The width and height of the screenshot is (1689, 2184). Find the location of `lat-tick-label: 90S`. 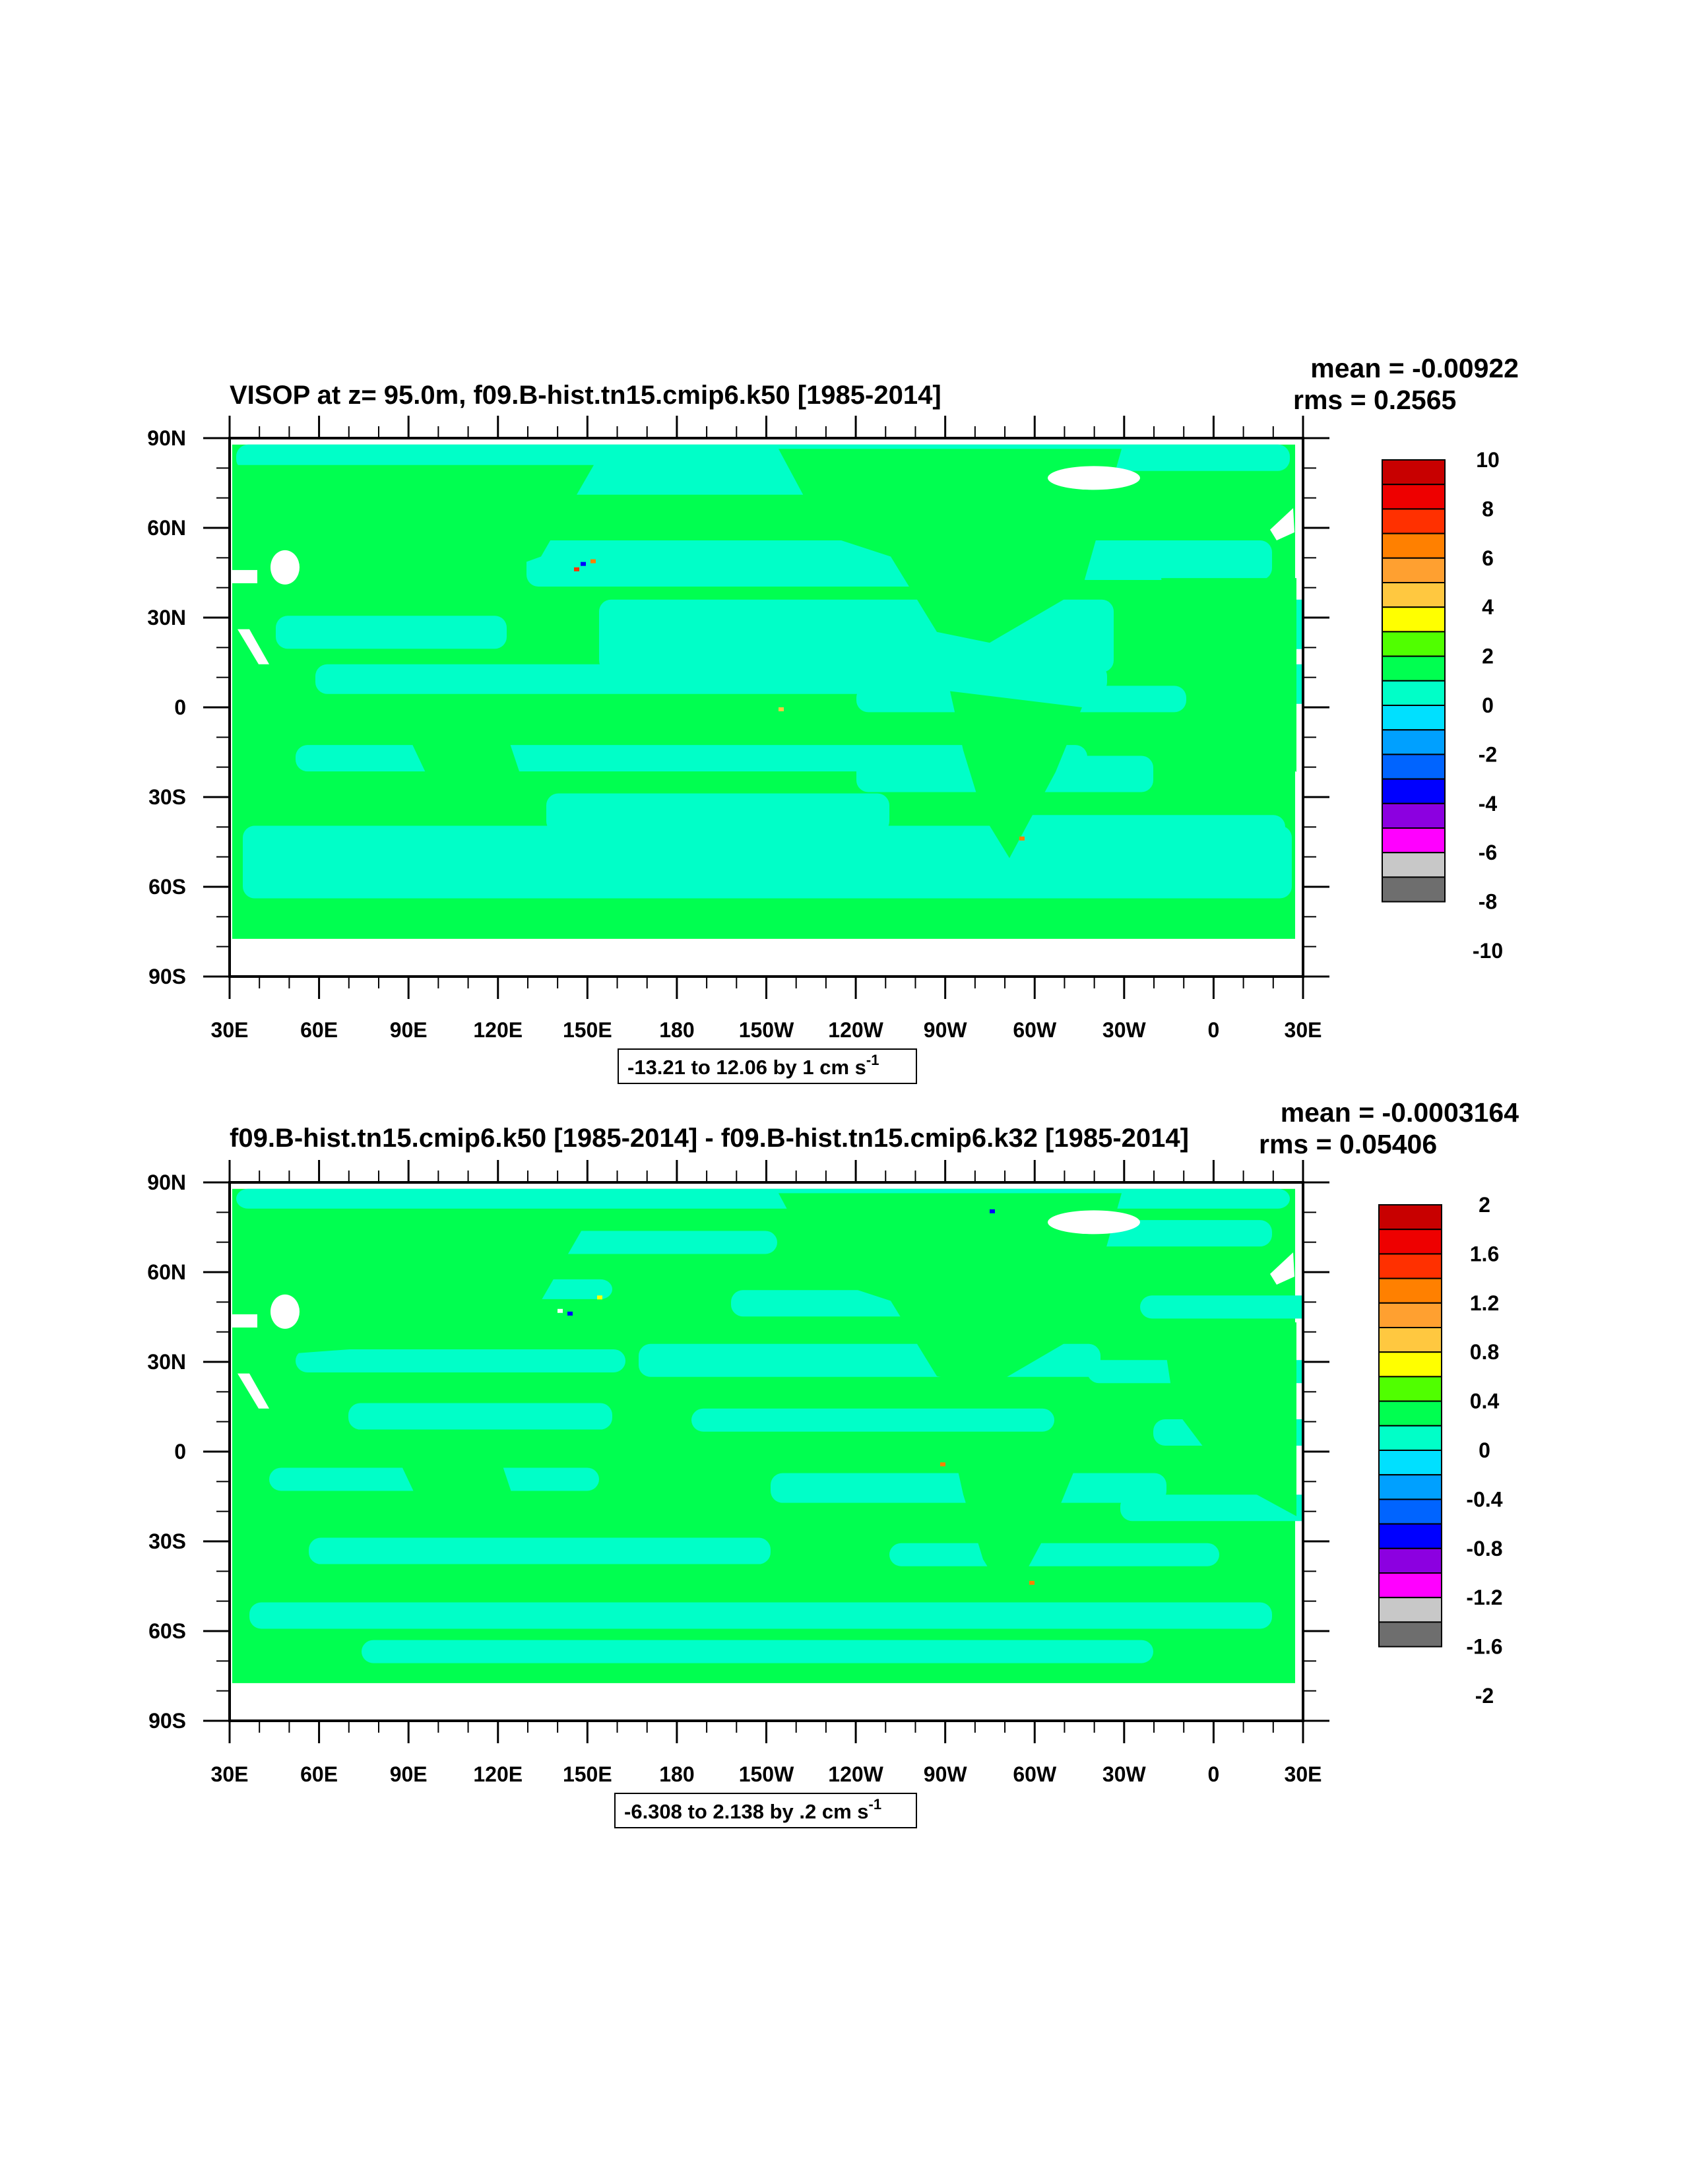

lat-tick-label: 90S is located at coordinates (167, 1721).